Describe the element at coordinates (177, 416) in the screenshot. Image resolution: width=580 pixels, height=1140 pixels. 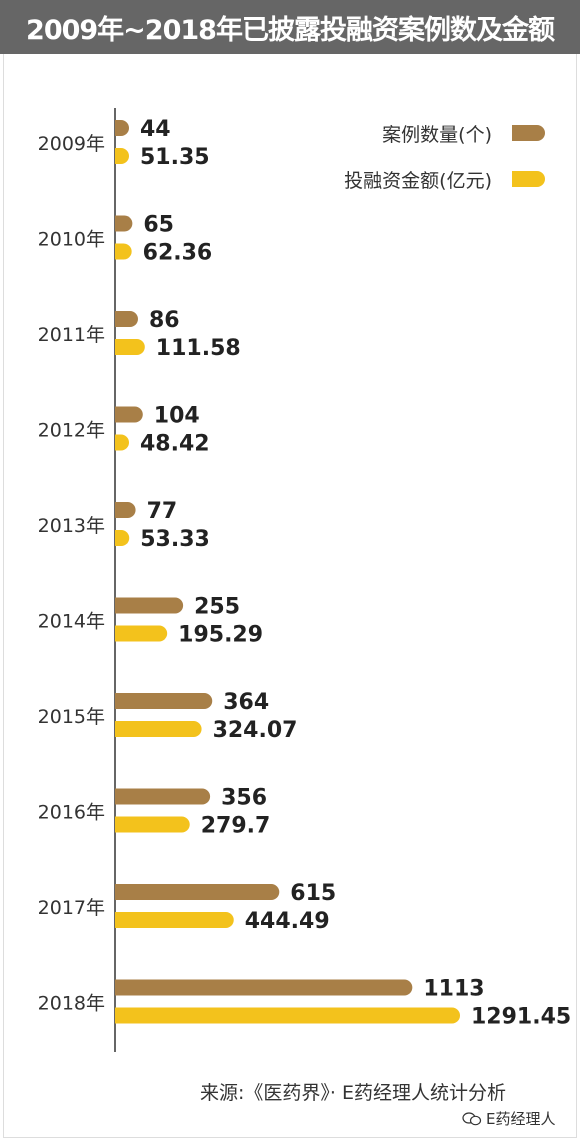
I see `data-label: 104` at that location.